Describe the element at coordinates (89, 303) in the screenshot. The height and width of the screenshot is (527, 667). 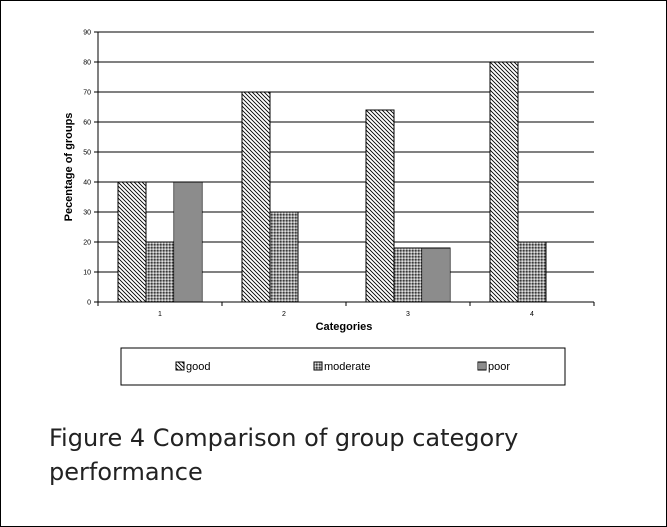
I see `y-tick-label: 0` at that location.